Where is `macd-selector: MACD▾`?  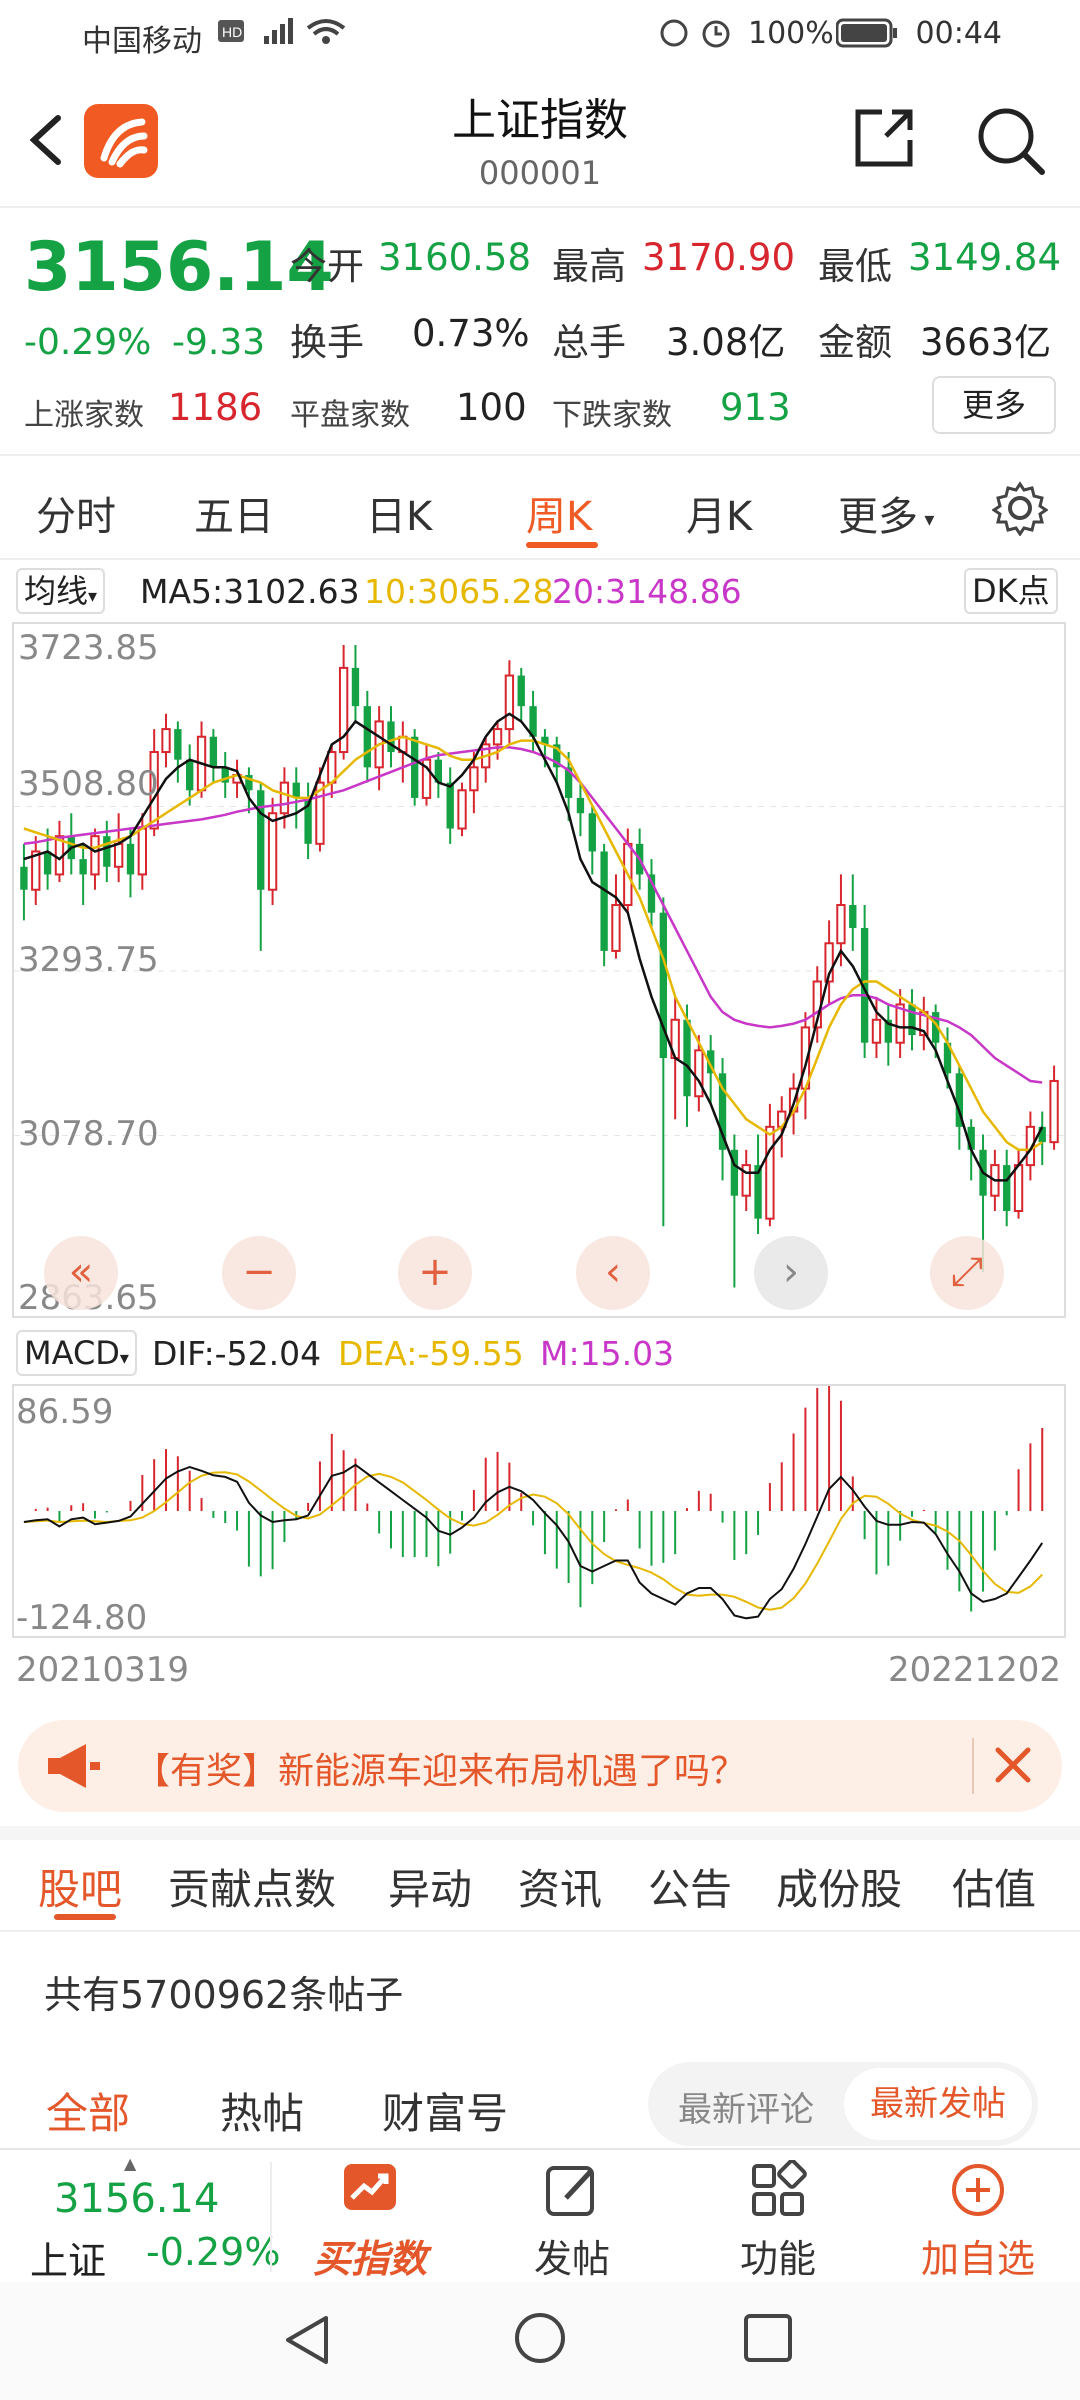 macd-selector: MACD▾ is located at coordinates (76, 1353).